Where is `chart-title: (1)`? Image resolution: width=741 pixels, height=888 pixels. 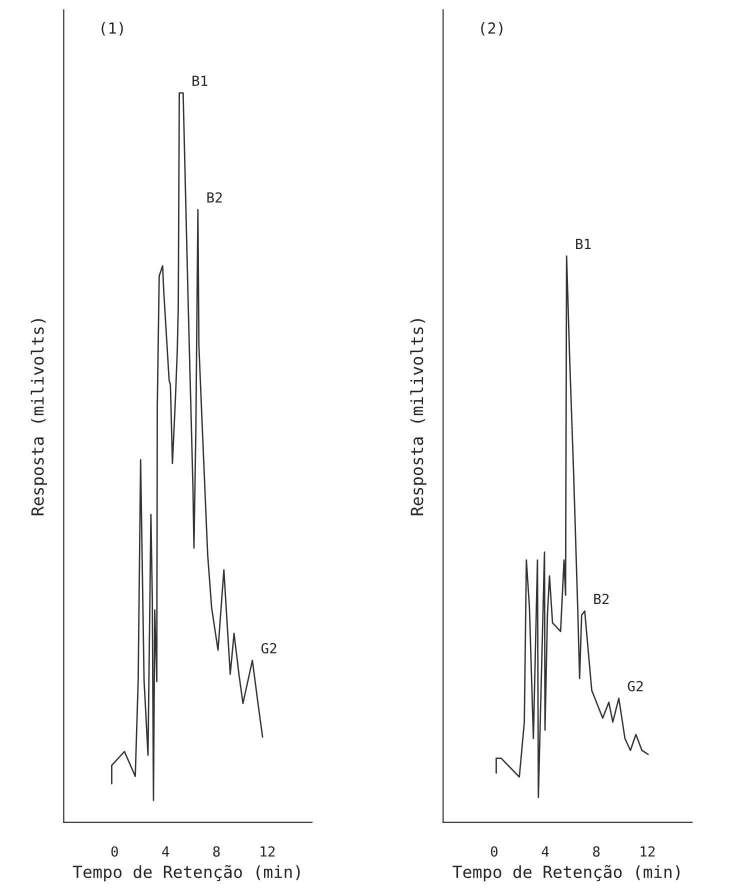
chart-title: (1) is located at coordinates (112, 29).